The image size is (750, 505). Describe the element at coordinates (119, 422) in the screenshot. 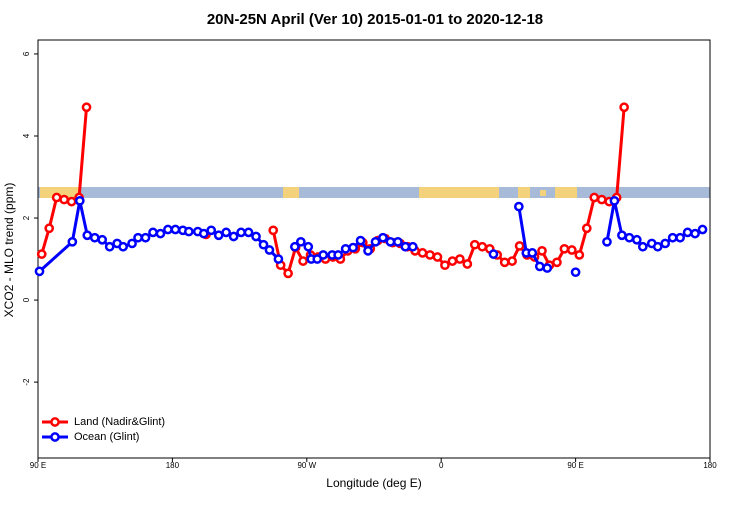

I see `legend-label: Land (Nadir&Glint)` at that location.